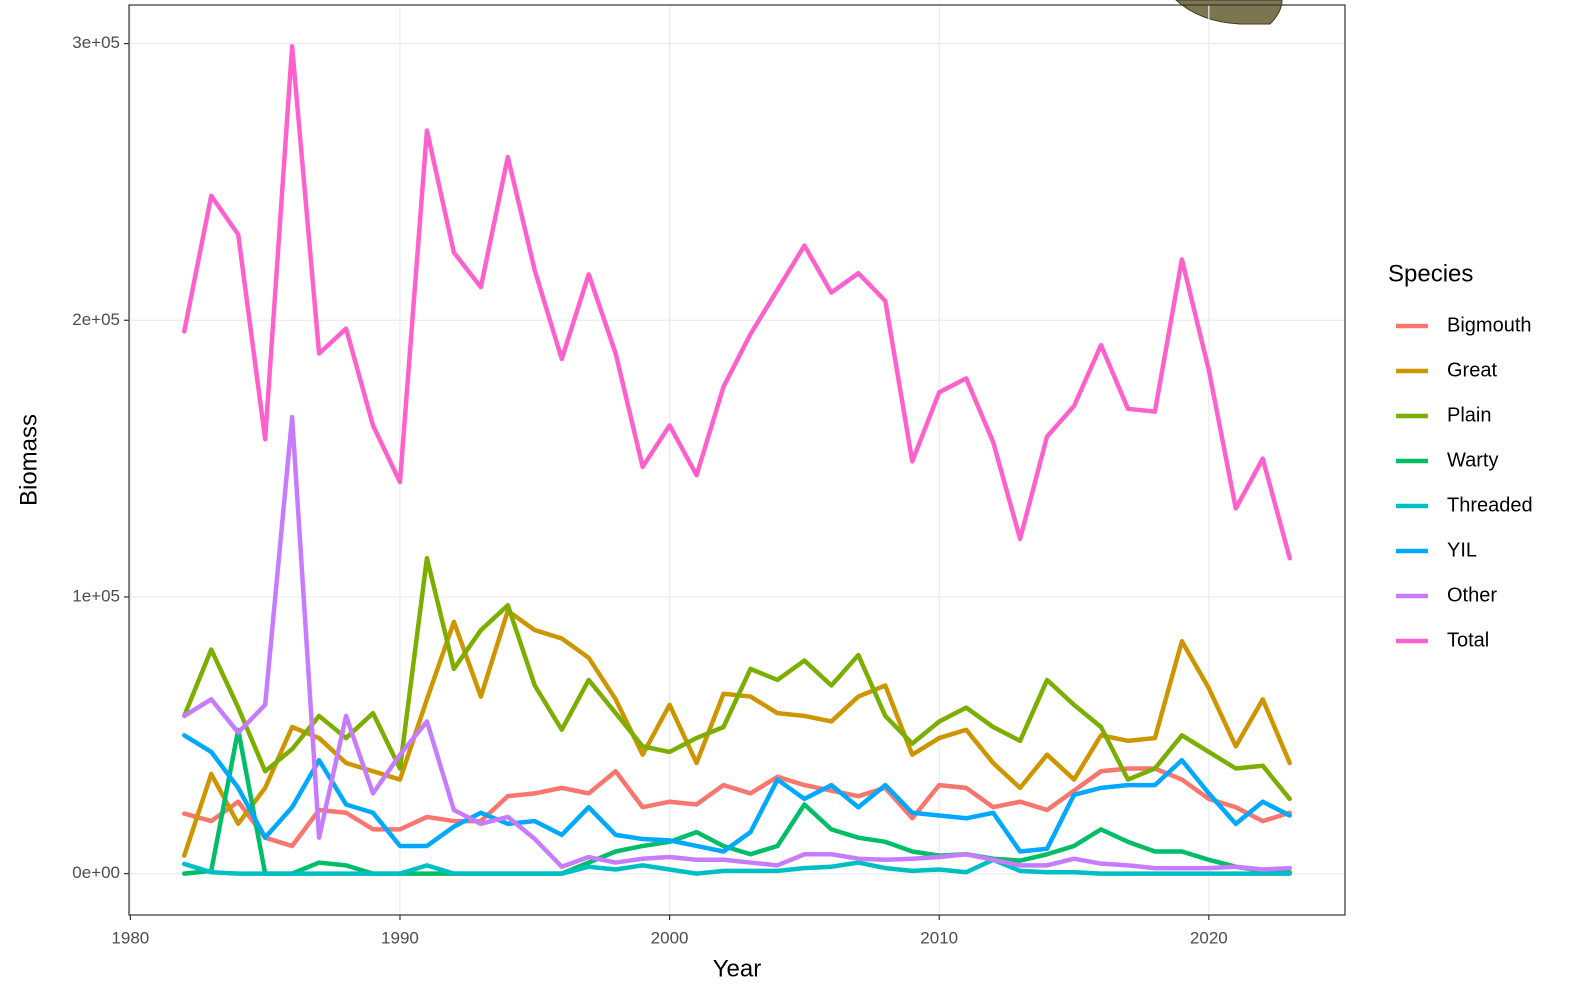 The width and height of the screenshot is (1596, 1002). I want to click on y-tick-label: 0e+00, so click(96, 872).